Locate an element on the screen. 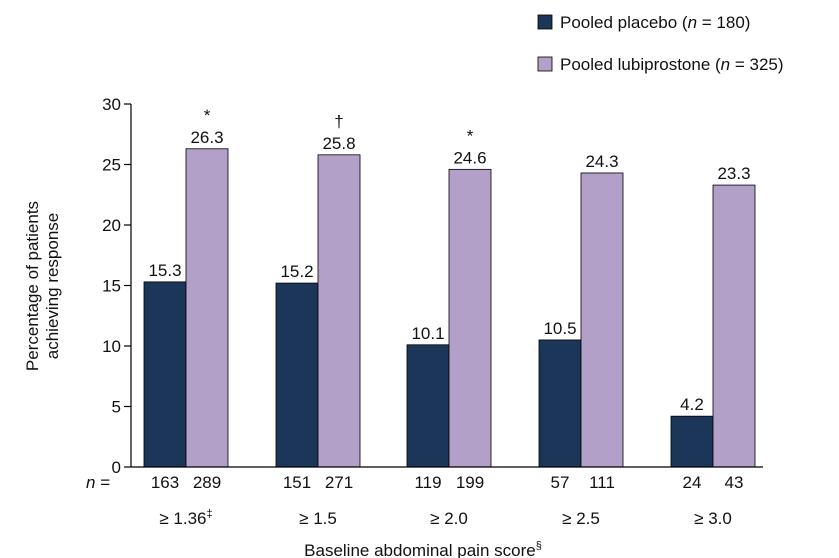 The height and width of the screenshot is (558, 839). n-count-label: 24 is located at coordinates (692, 482).